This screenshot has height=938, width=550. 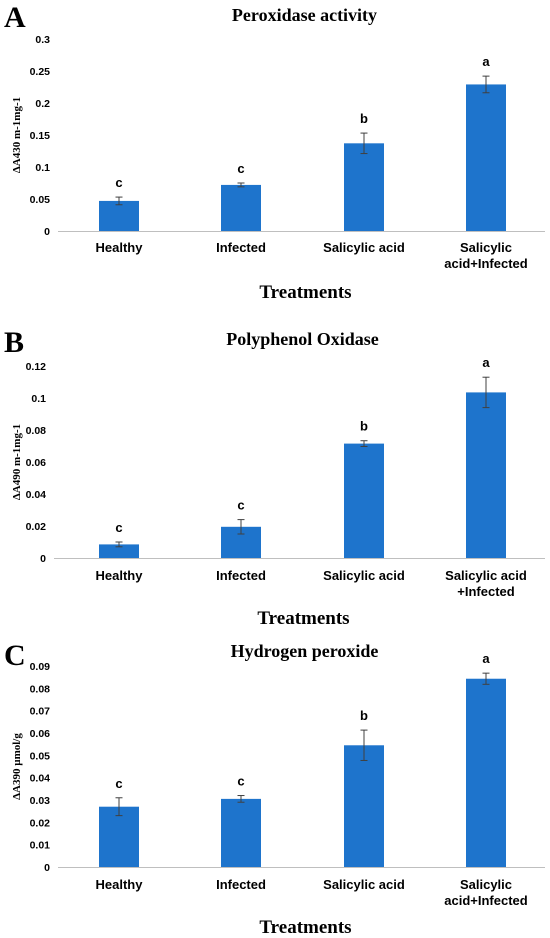 I want to click on y-tick-label: 0.07, so click(x=40, y=712).